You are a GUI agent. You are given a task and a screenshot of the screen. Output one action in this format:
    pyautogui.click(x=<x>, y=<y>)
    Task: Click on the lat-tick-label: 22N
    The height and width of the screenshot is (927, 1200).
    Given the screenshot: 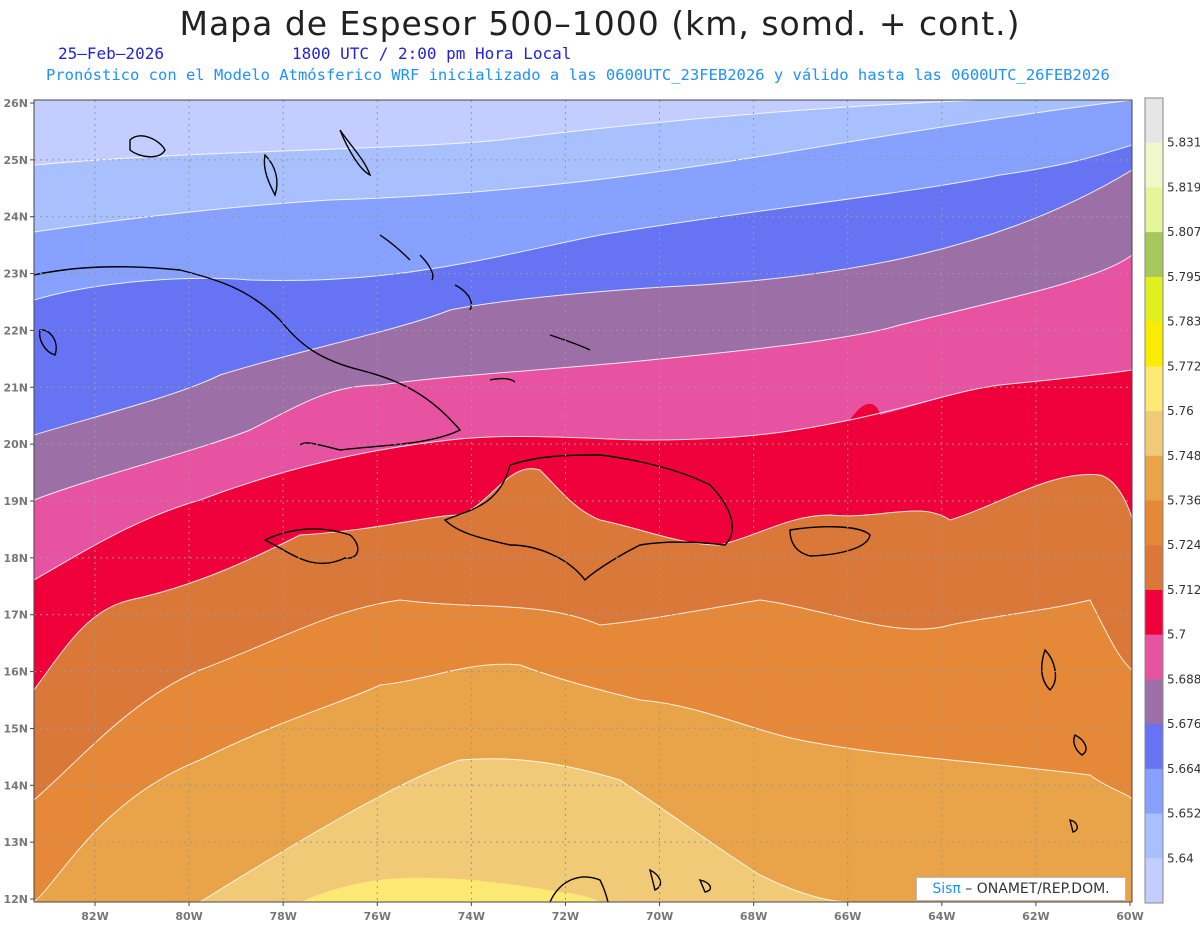 What is the action you would take?
    pyautogui.click(x=15, y=330)
    